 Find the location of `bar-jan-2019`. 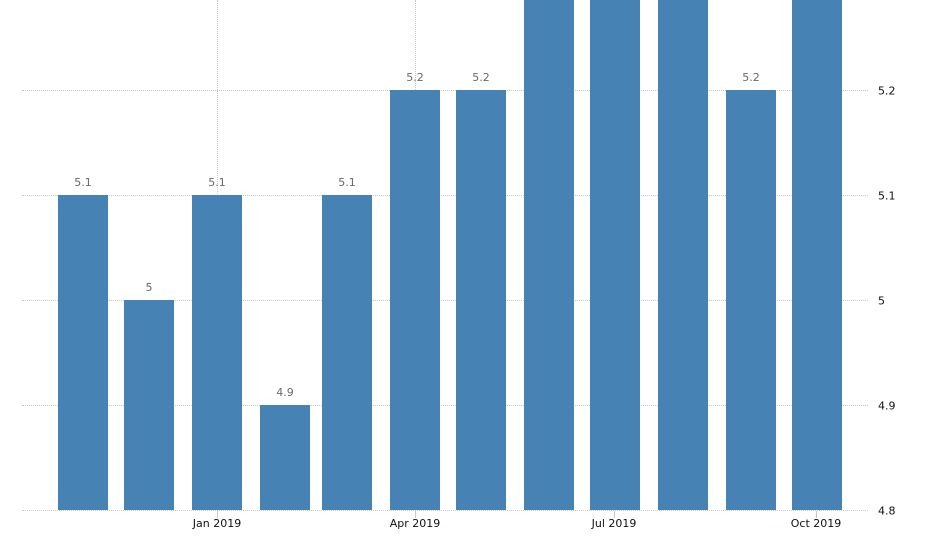

bar-jan-2019 is located at coordinates (217, 352).